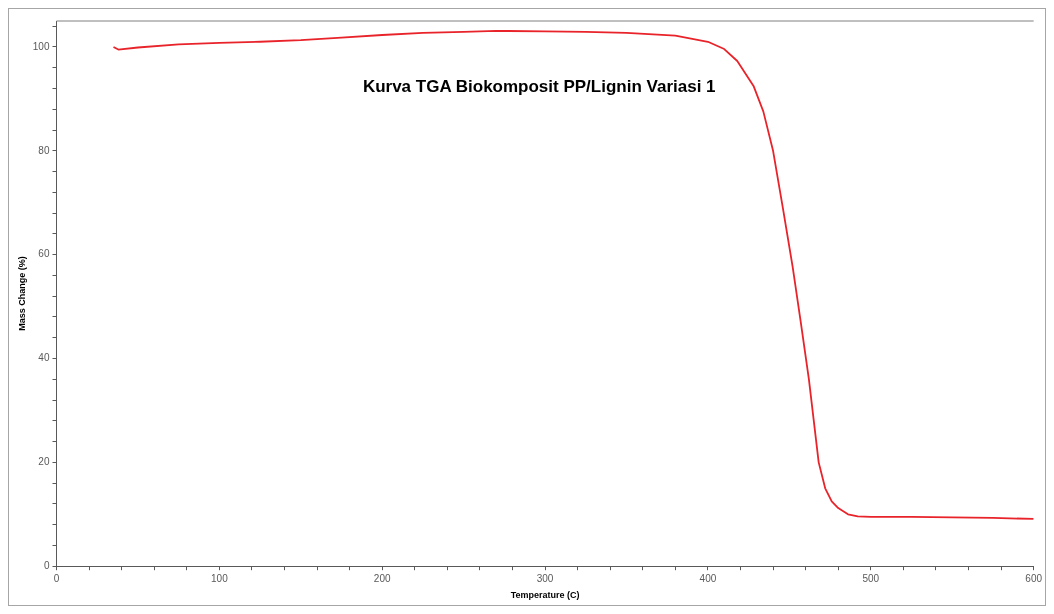 Image resolution: width=1054 pixels, height=614 pixels. Describe the element at coordinates (41, 46) in the screenshot. I see `y-tick-label: 100` at that location.